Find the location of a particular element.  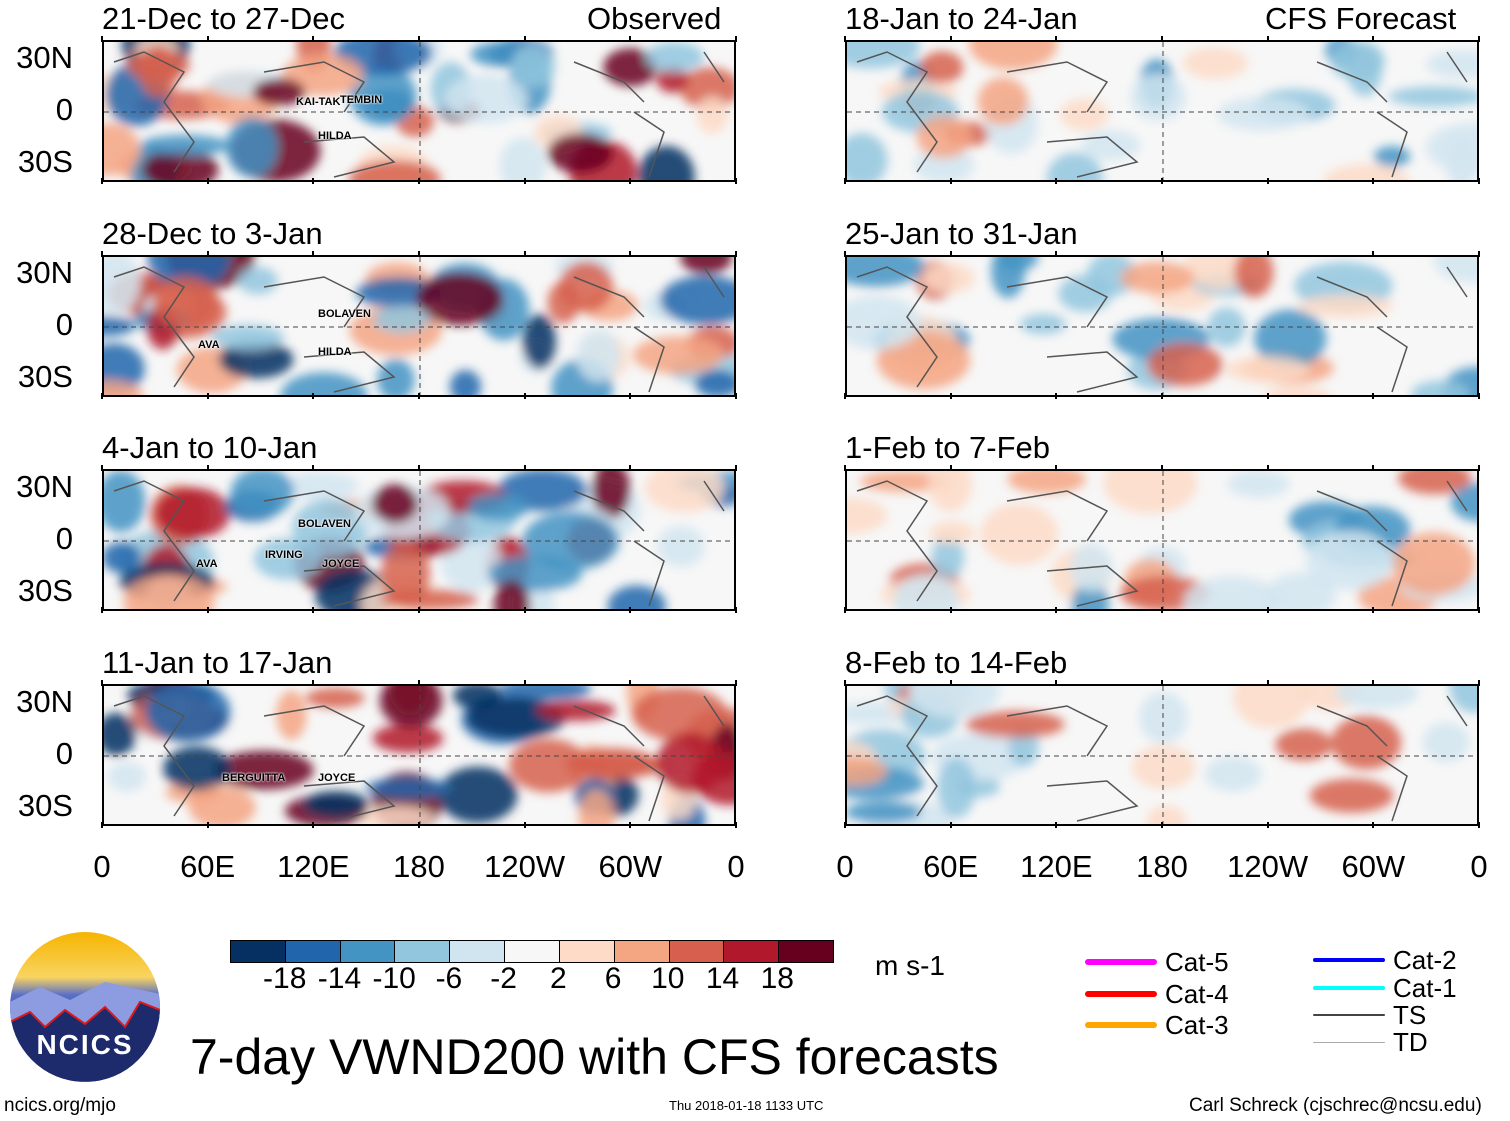

lon-label: 60E is located at coordinates (951, 866).